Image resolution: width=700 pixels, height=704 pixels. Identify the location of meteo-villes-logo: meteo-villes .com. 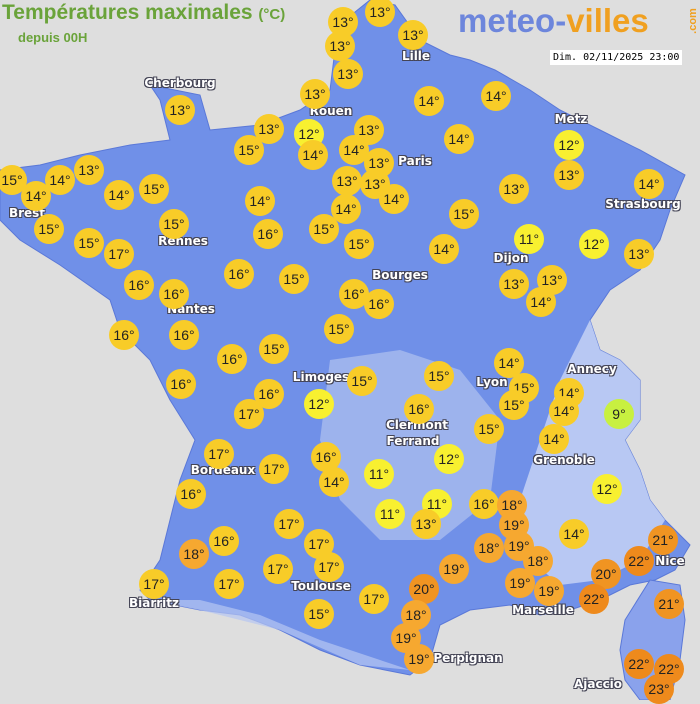
(578, 21).